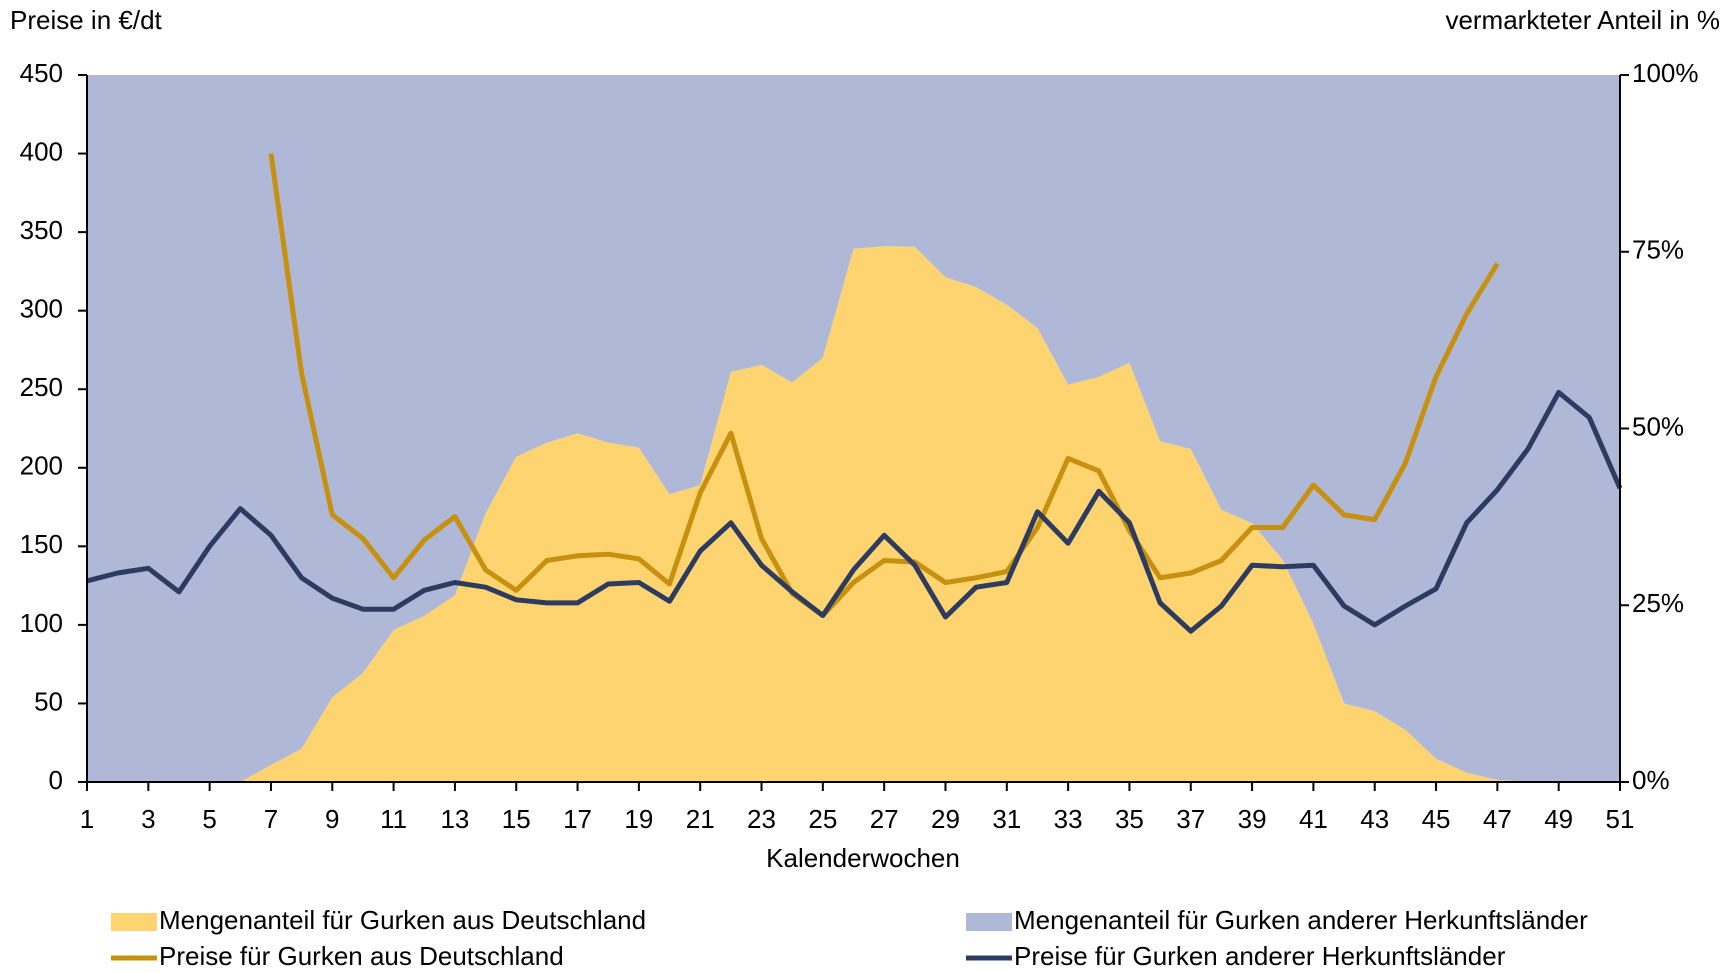 The height and width of the screenshot is (973, 1731). What do you see at coordinates (393, 819) in the screenshot?
I see `x-tick-label: 11` at bounding box center [393, 819].